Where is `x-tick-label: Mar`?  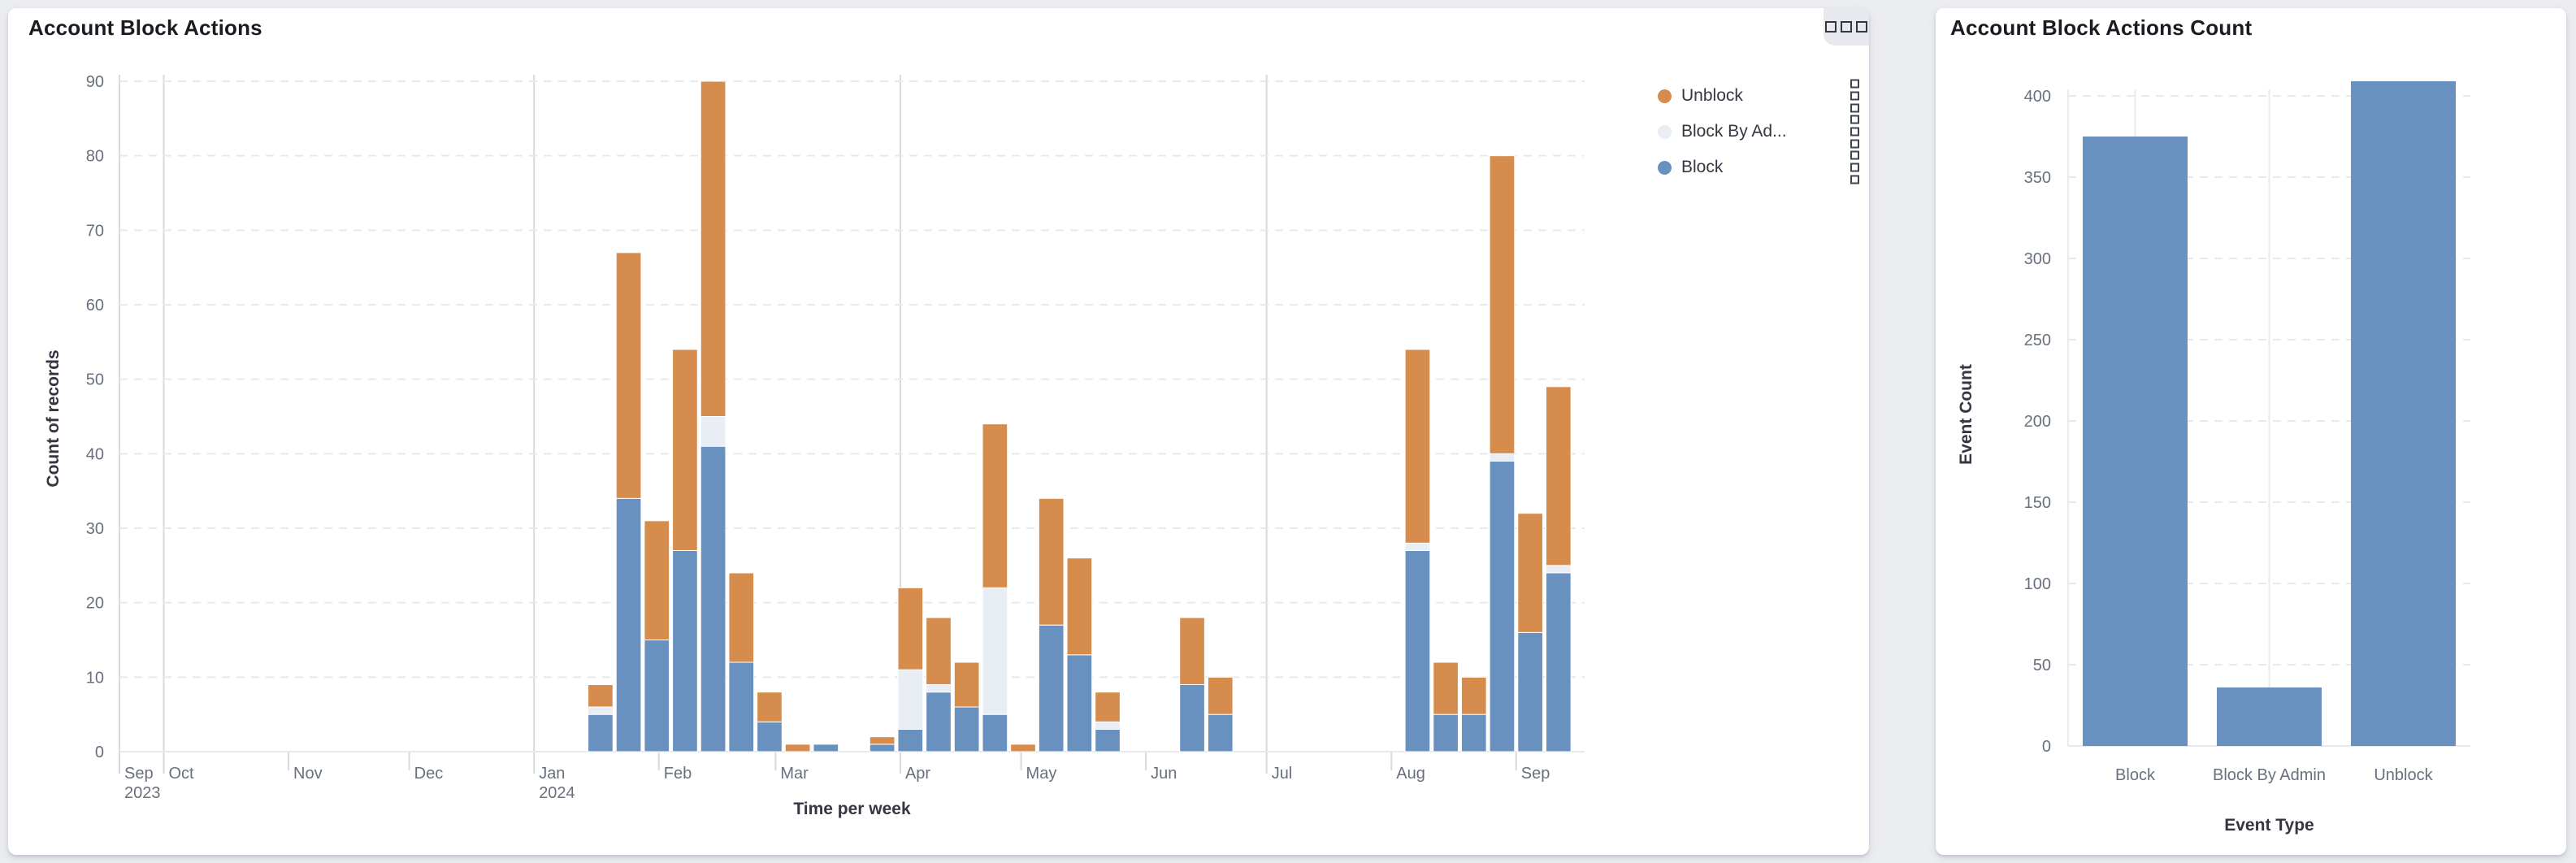
x-tick-label: Mar is located at coordinates (794, 774).